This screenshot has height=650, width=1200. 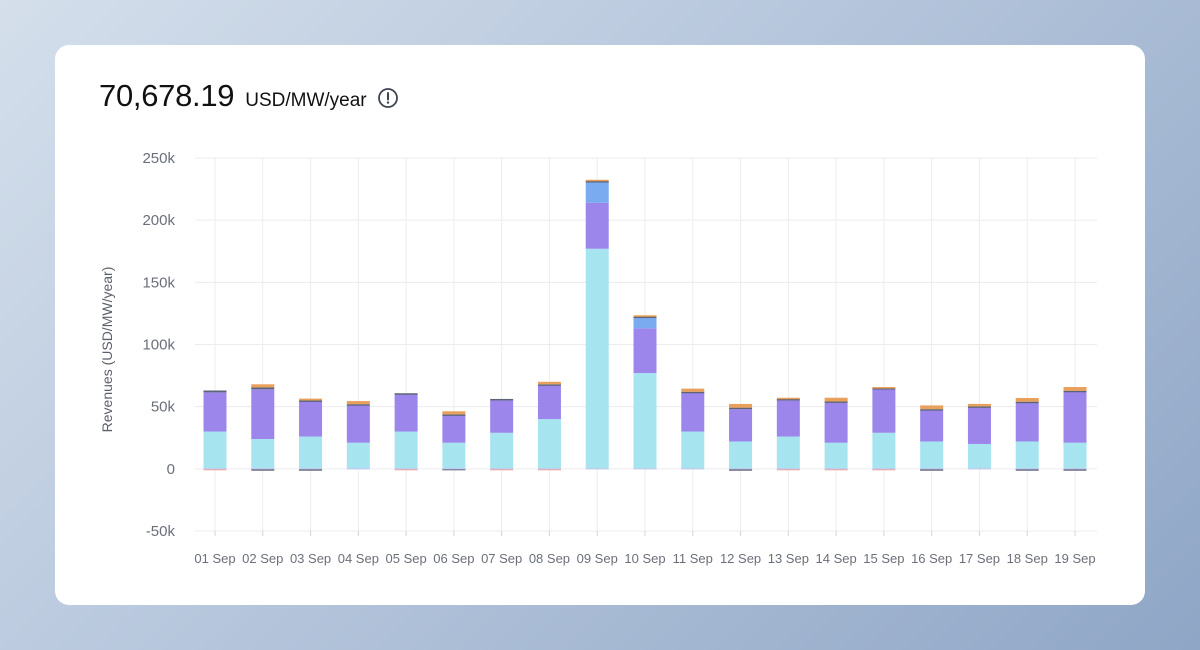 I want to click on x-tick-label: 14 Sep, so click(x=836, y=558).